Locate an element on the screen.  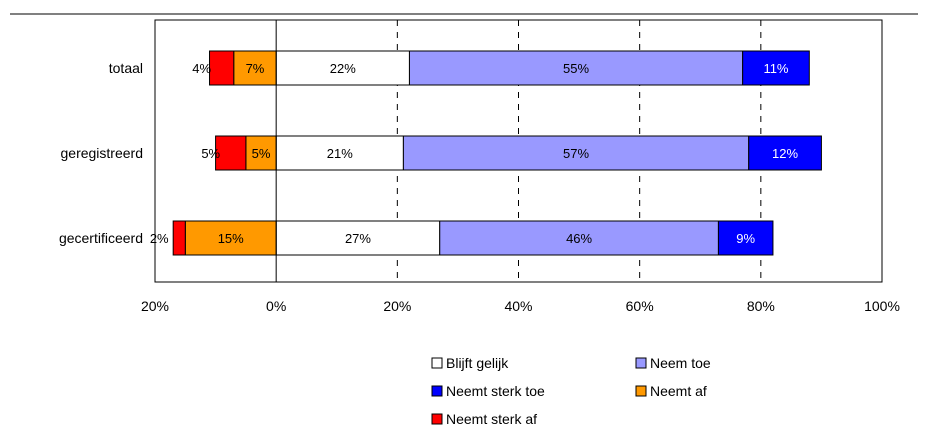
data-label: 46% is located at coordinates (579, 238).